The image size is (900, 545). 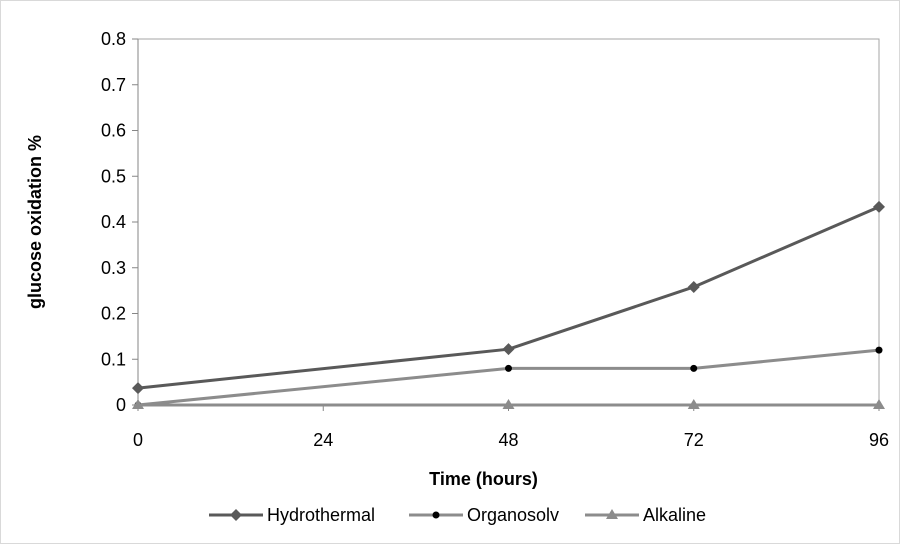 I want to click on y-tick-label: 0.8, so click(x=113, y=39).